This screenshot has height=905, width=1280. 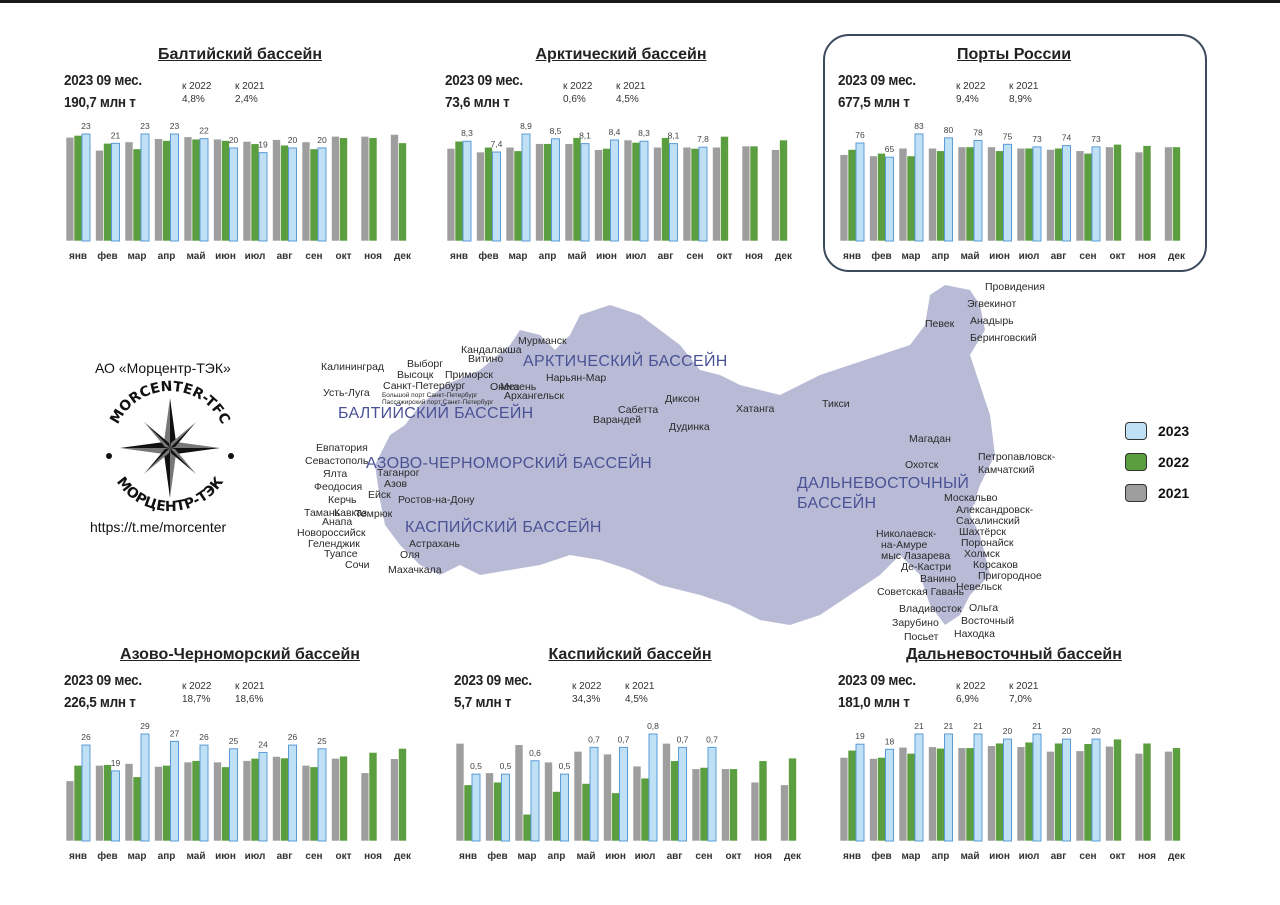 I want to click on city-label: Владивосток, so click(x=930, y=609).